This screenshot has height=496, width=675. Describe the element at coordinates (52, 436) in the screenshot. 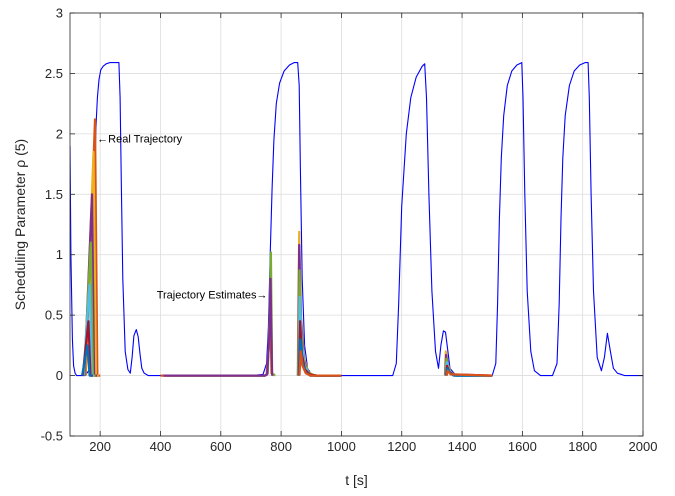

I see `y-tick-label: -0.5` at that location.